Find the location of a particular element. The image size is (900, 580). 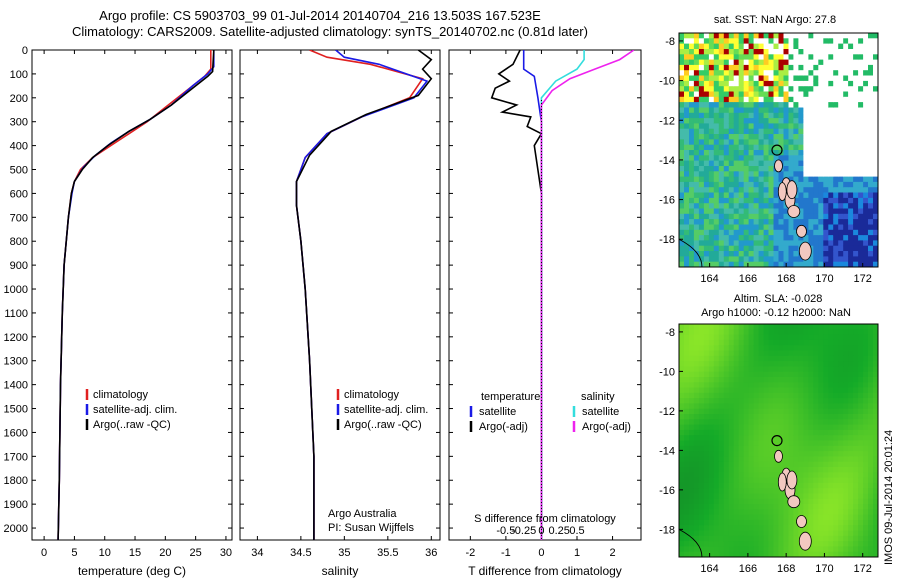

depth-tick-label: 200 is located at coordinates (19, 99).